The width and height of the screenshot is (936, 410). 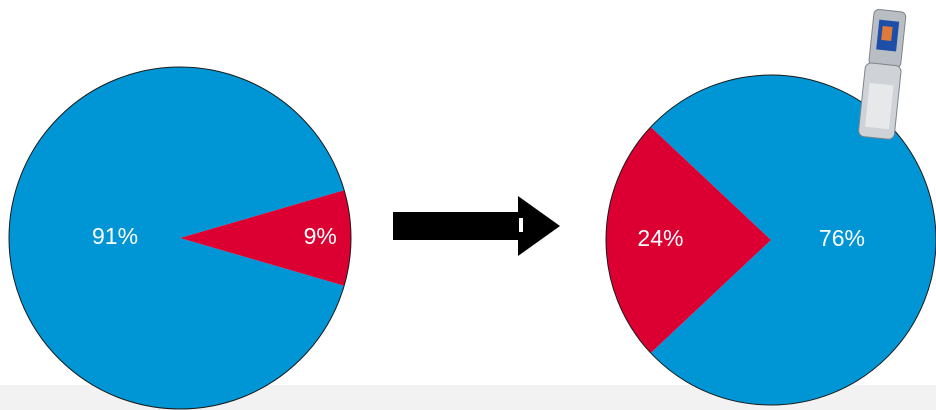 I want to click on phone-screen-image, so click(x=887, y=33).